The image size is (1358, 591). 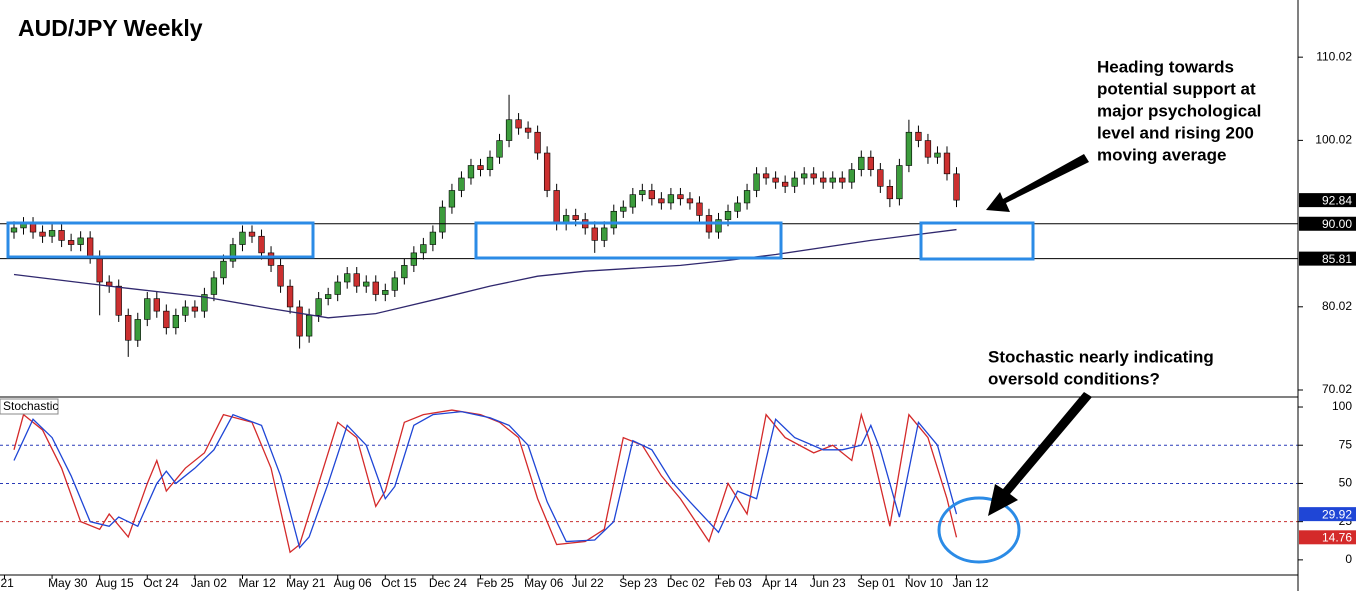 I want to click on y-tick-label: 100, so click(x=1342, y=406).